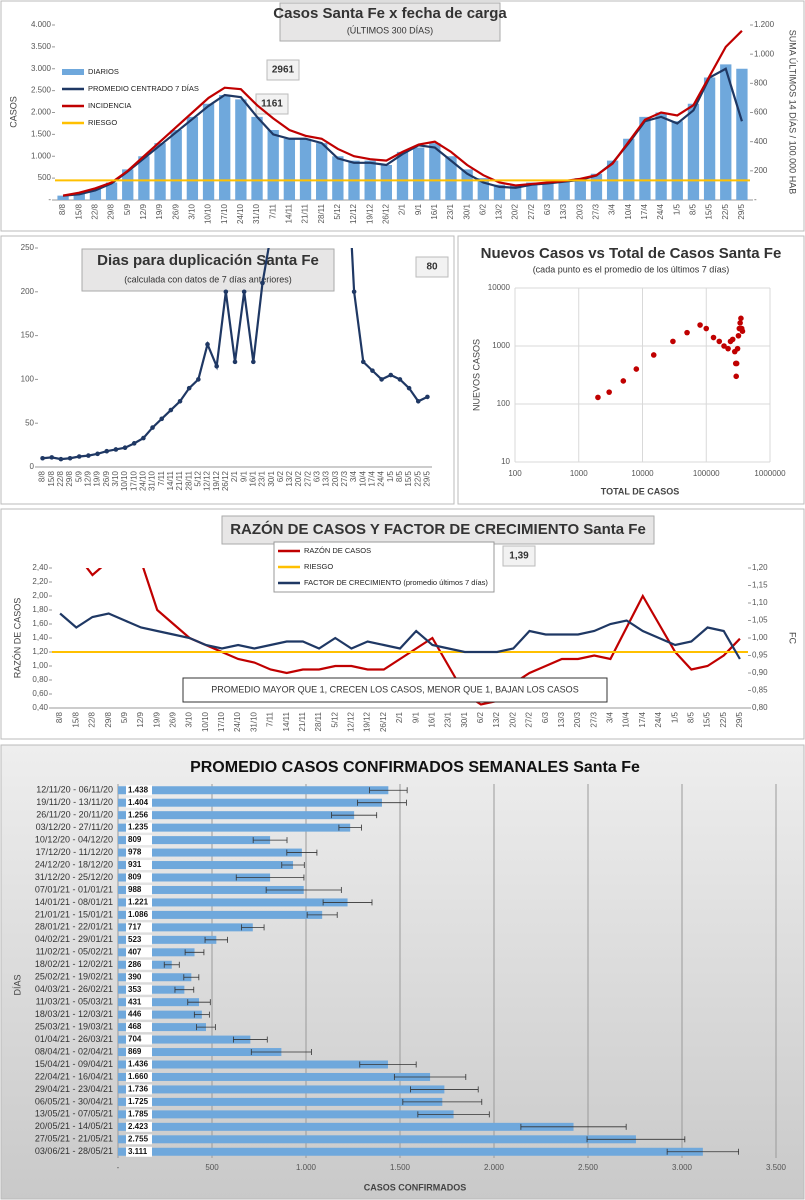 The height and width of the screenshot is (1200, 805). I want to click on y-tick-label: 500, so click(45, 177).